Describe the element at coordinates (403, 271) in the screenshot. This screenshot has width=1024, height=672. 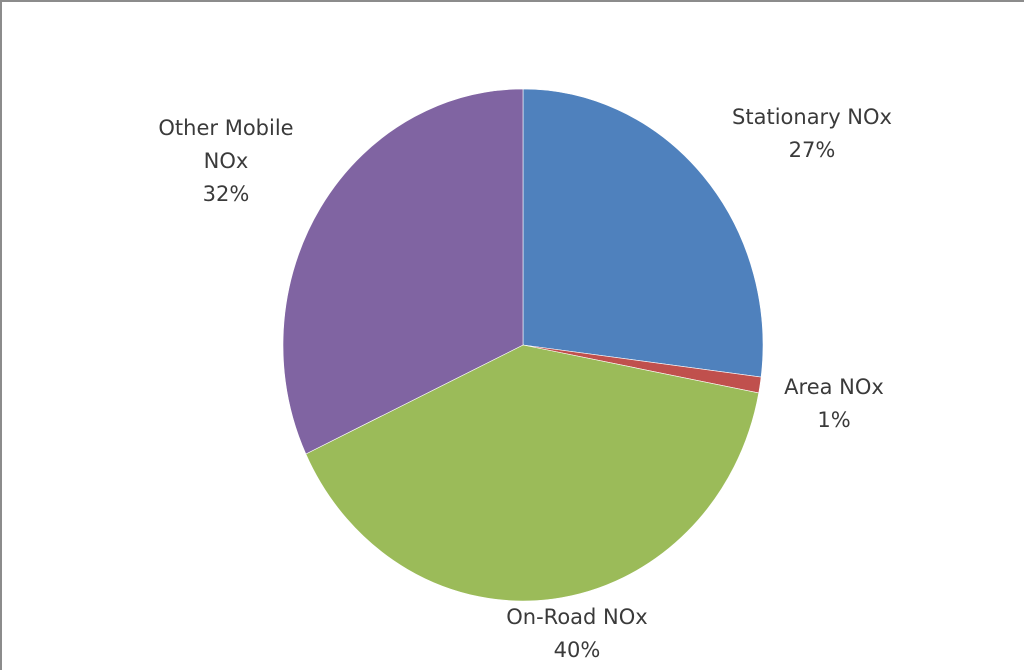
I see `pie-slice-other-mobile-nox` at that location.